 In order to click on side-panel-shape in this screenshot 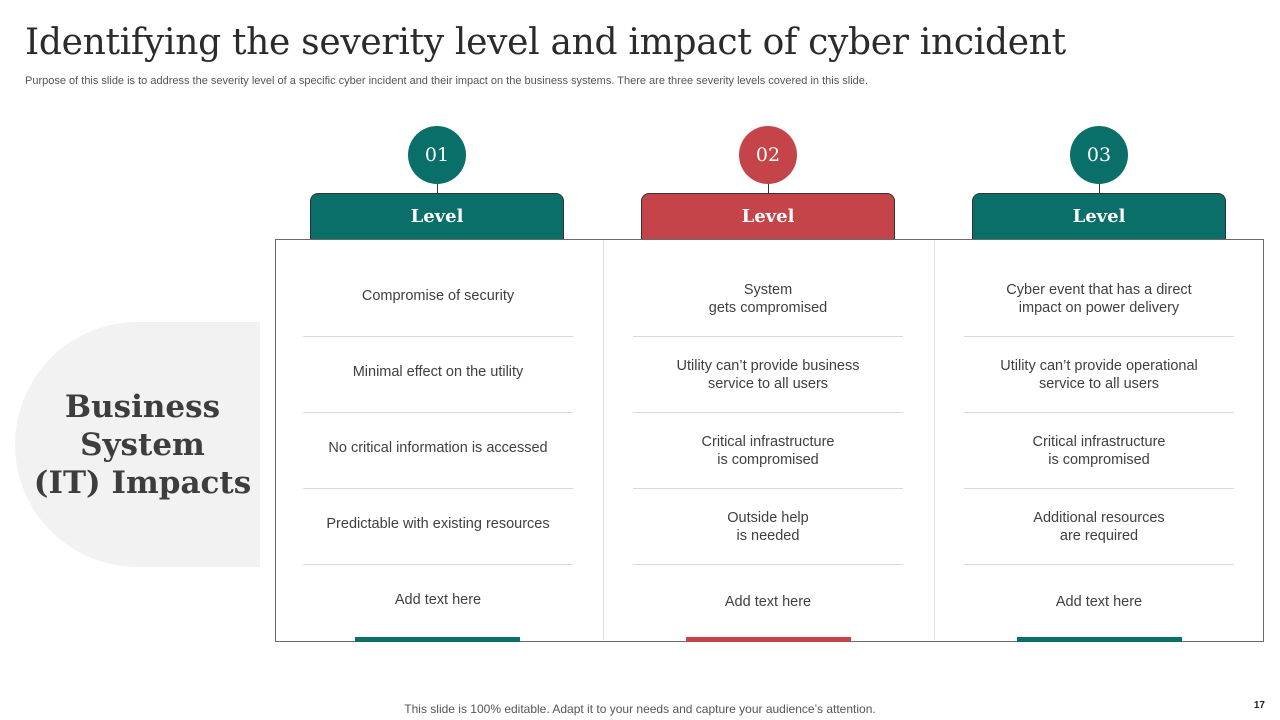, I will do `click(137, 444)`.